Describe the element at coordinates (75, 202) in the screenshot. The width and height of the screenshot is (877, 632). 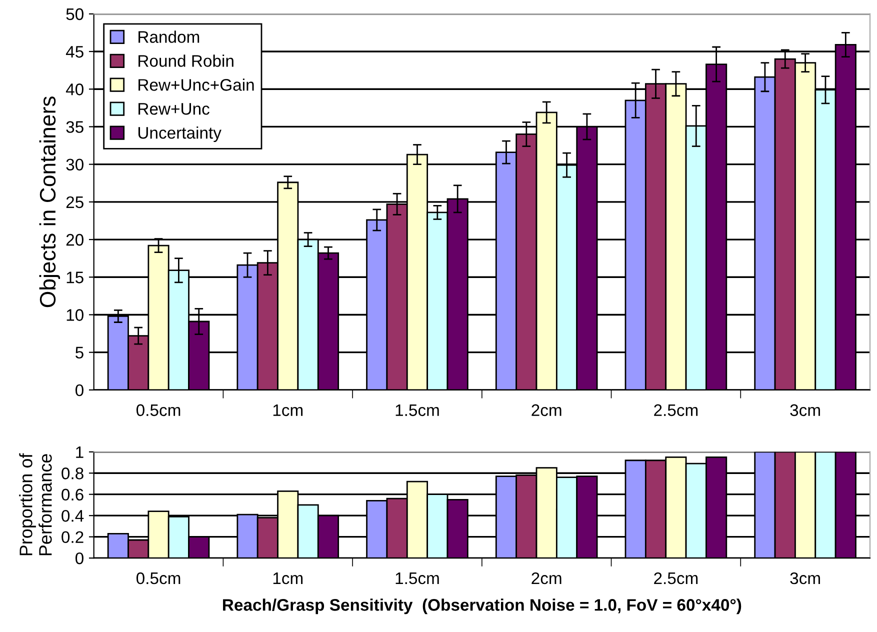
I see `y-tick-label: 25` at that location.